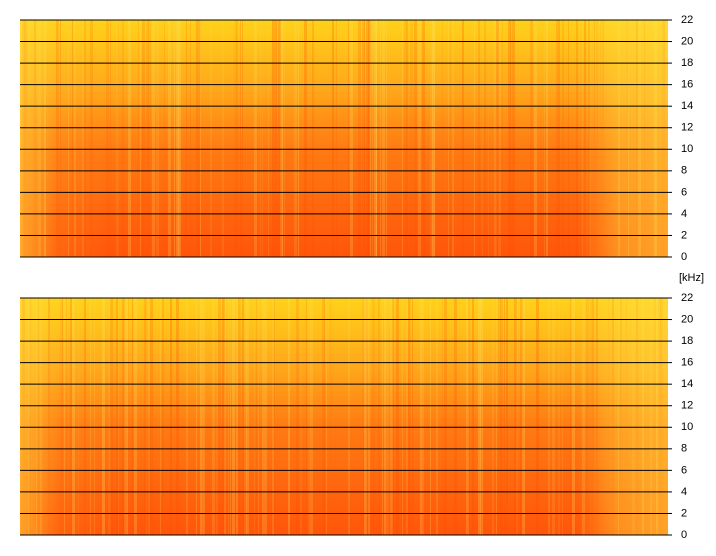 The width and height of the screenshot is (716, 556). Describe the element at coordinates (691, 278) in the screenshot. I see `y-axis-unit: [kHz]` at that location.